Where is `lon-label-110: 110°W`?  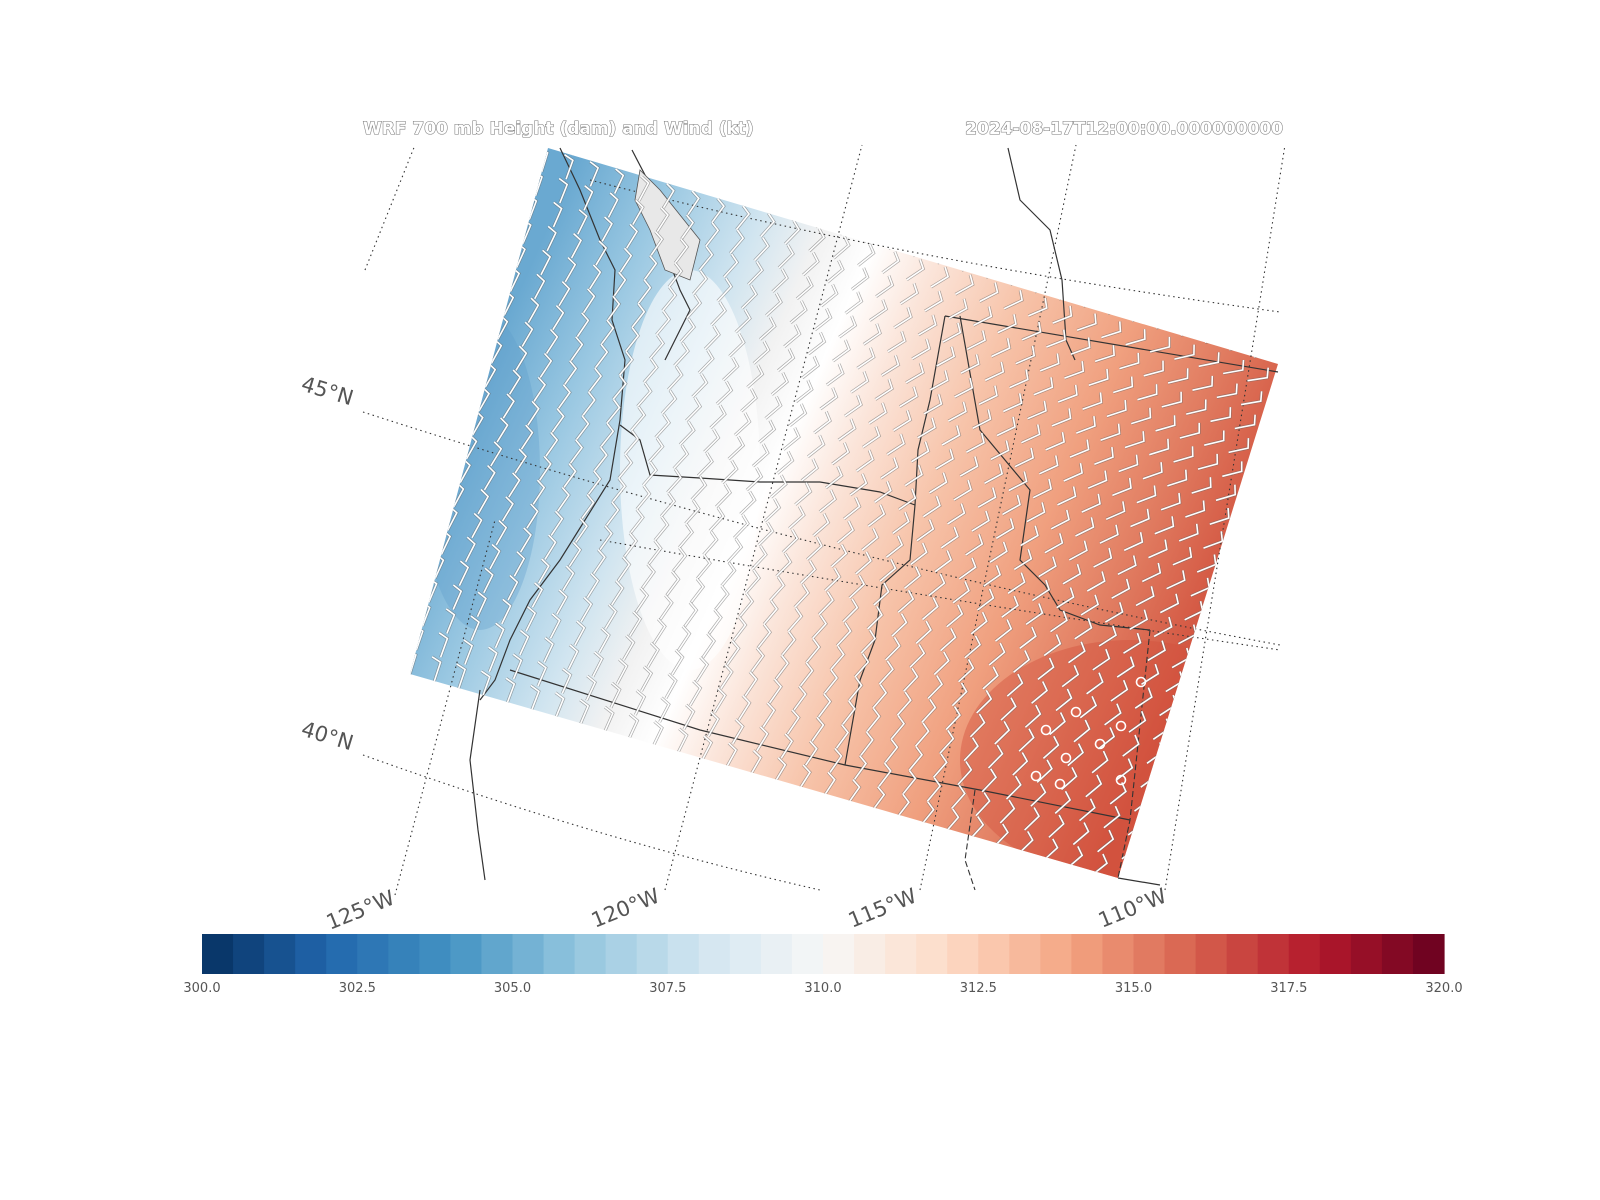 lon-label-110: 110°W is located at coordinates (1132, 908).